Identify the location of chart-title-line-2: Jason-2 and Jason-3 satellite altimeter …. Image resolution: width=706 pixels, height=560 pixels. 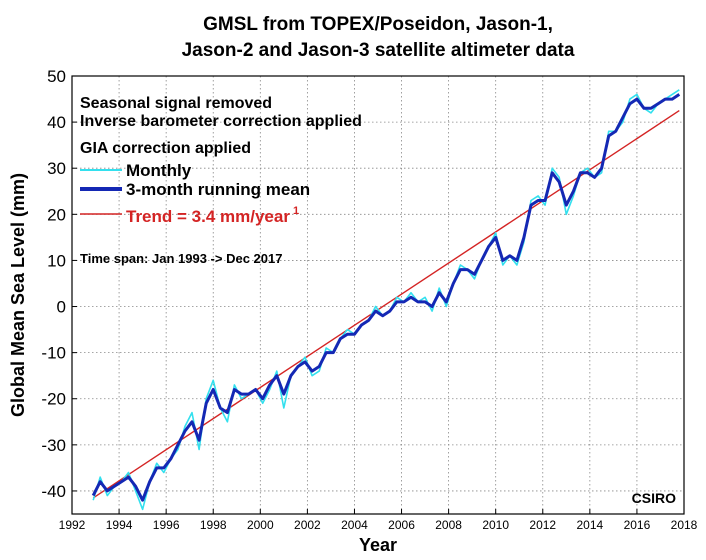
(378, 50).